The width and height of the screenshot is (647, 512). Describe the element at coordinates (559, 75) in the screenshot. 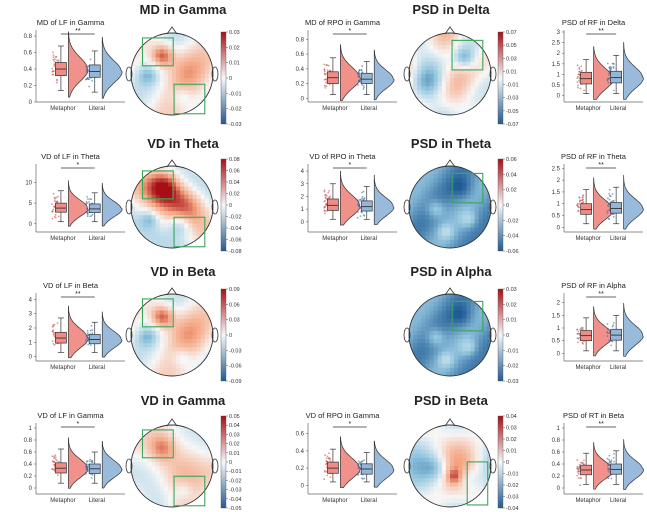

I see `y-tick-label: 1` at that location.